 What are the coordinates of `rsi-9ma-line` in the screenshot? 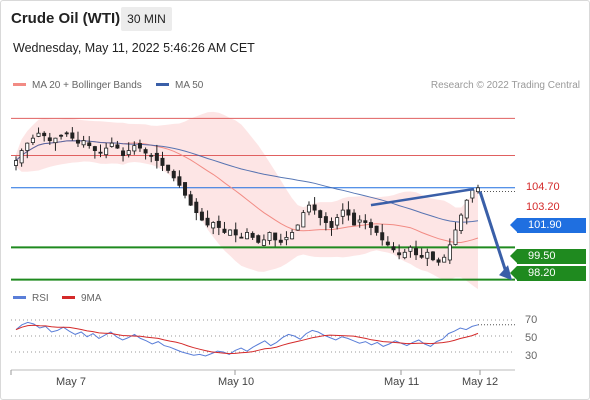 It's located at (247, 339).